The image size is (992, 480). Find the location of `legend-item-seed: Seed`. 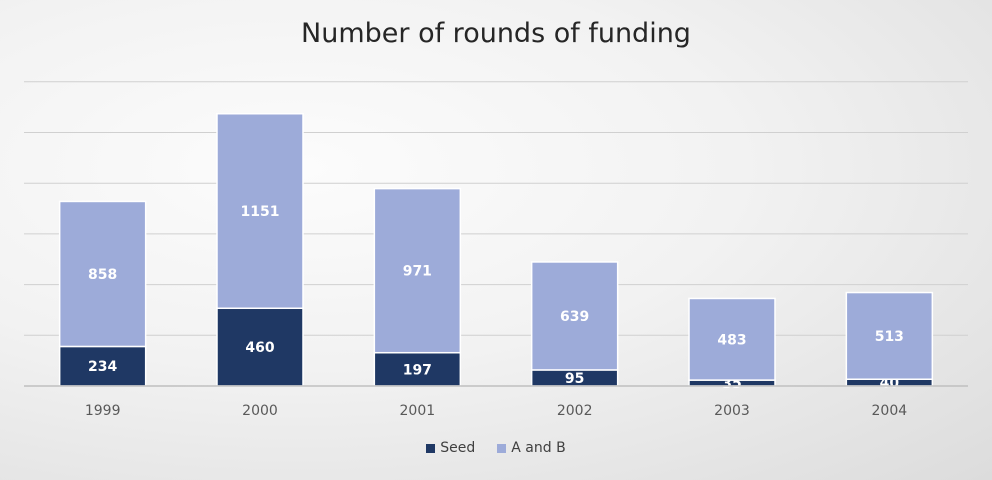

legend-item-seed: Seed is located at coordinates (450, 448).